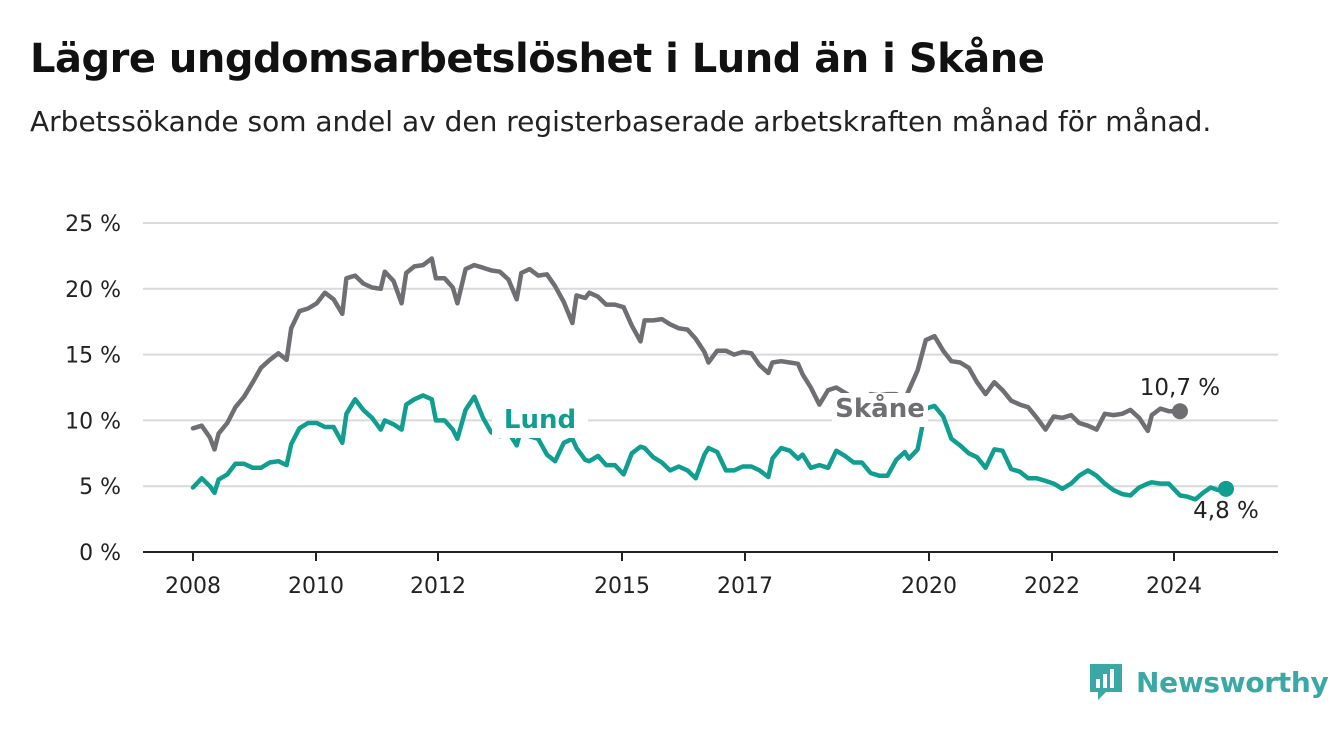  I want to click on end-point-lund, so click(1226, 488).